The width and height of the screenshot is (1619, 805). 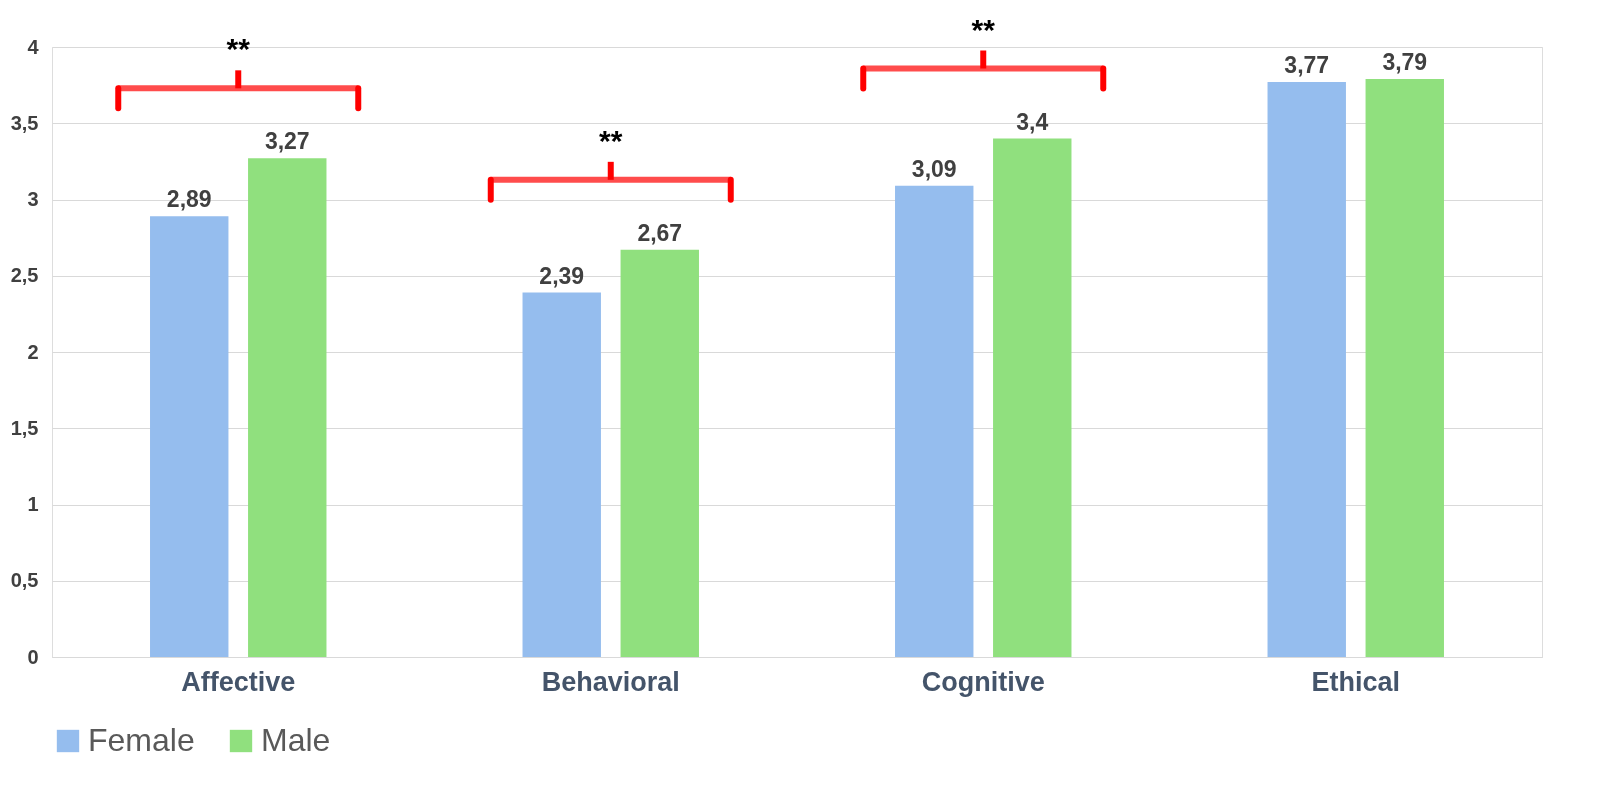 I want to click on y-tick-label: 0,5, so click(x=24, y=580).